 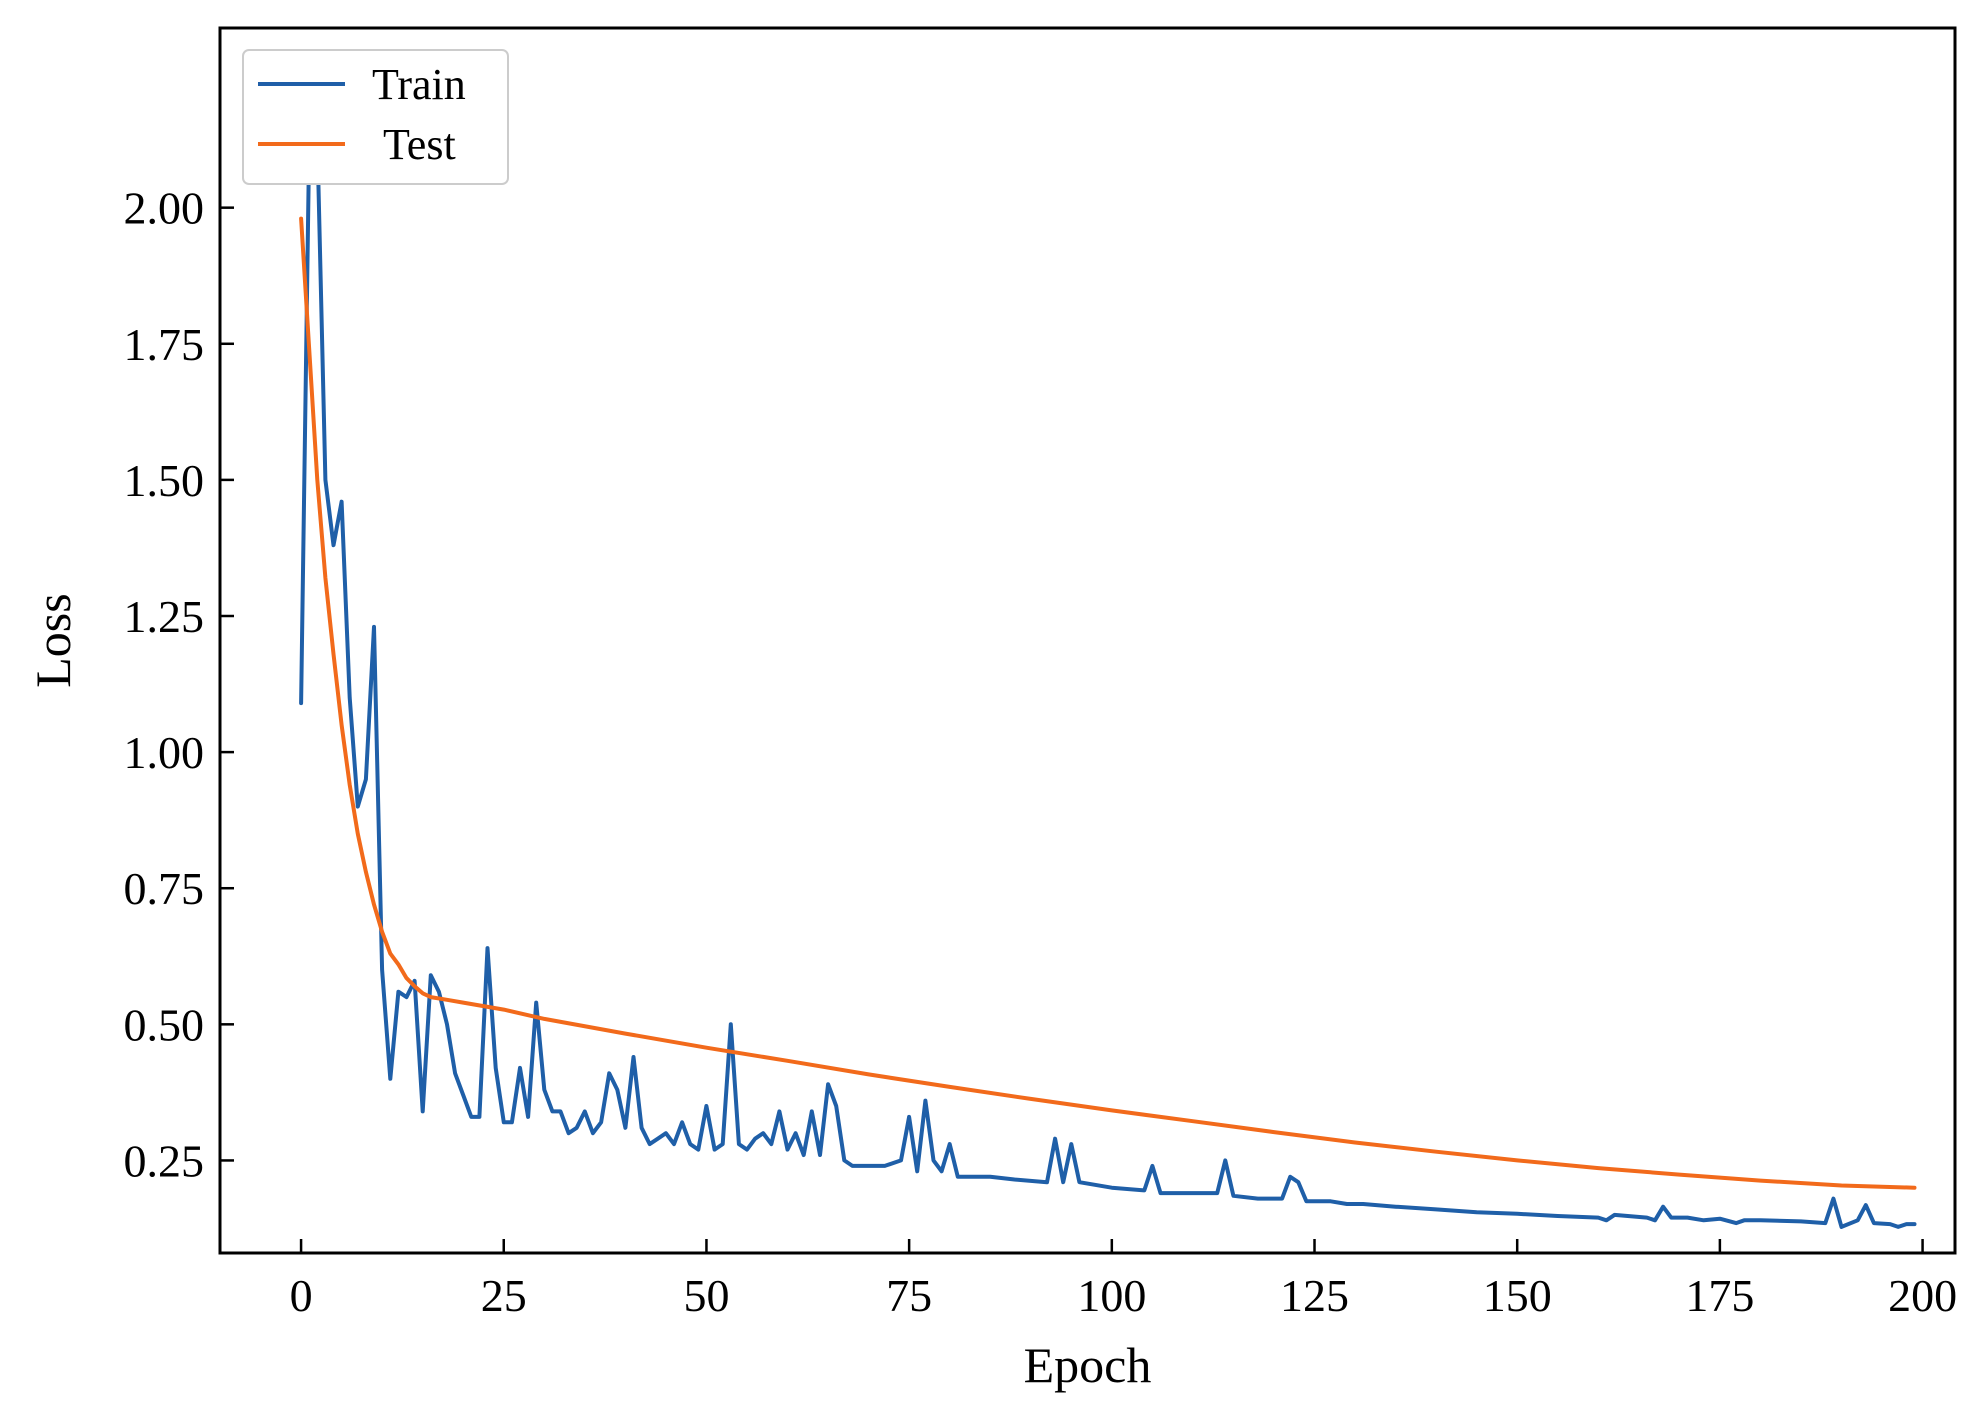 I want to click on y-axis-label: Loss, so click(x=53, y=640).